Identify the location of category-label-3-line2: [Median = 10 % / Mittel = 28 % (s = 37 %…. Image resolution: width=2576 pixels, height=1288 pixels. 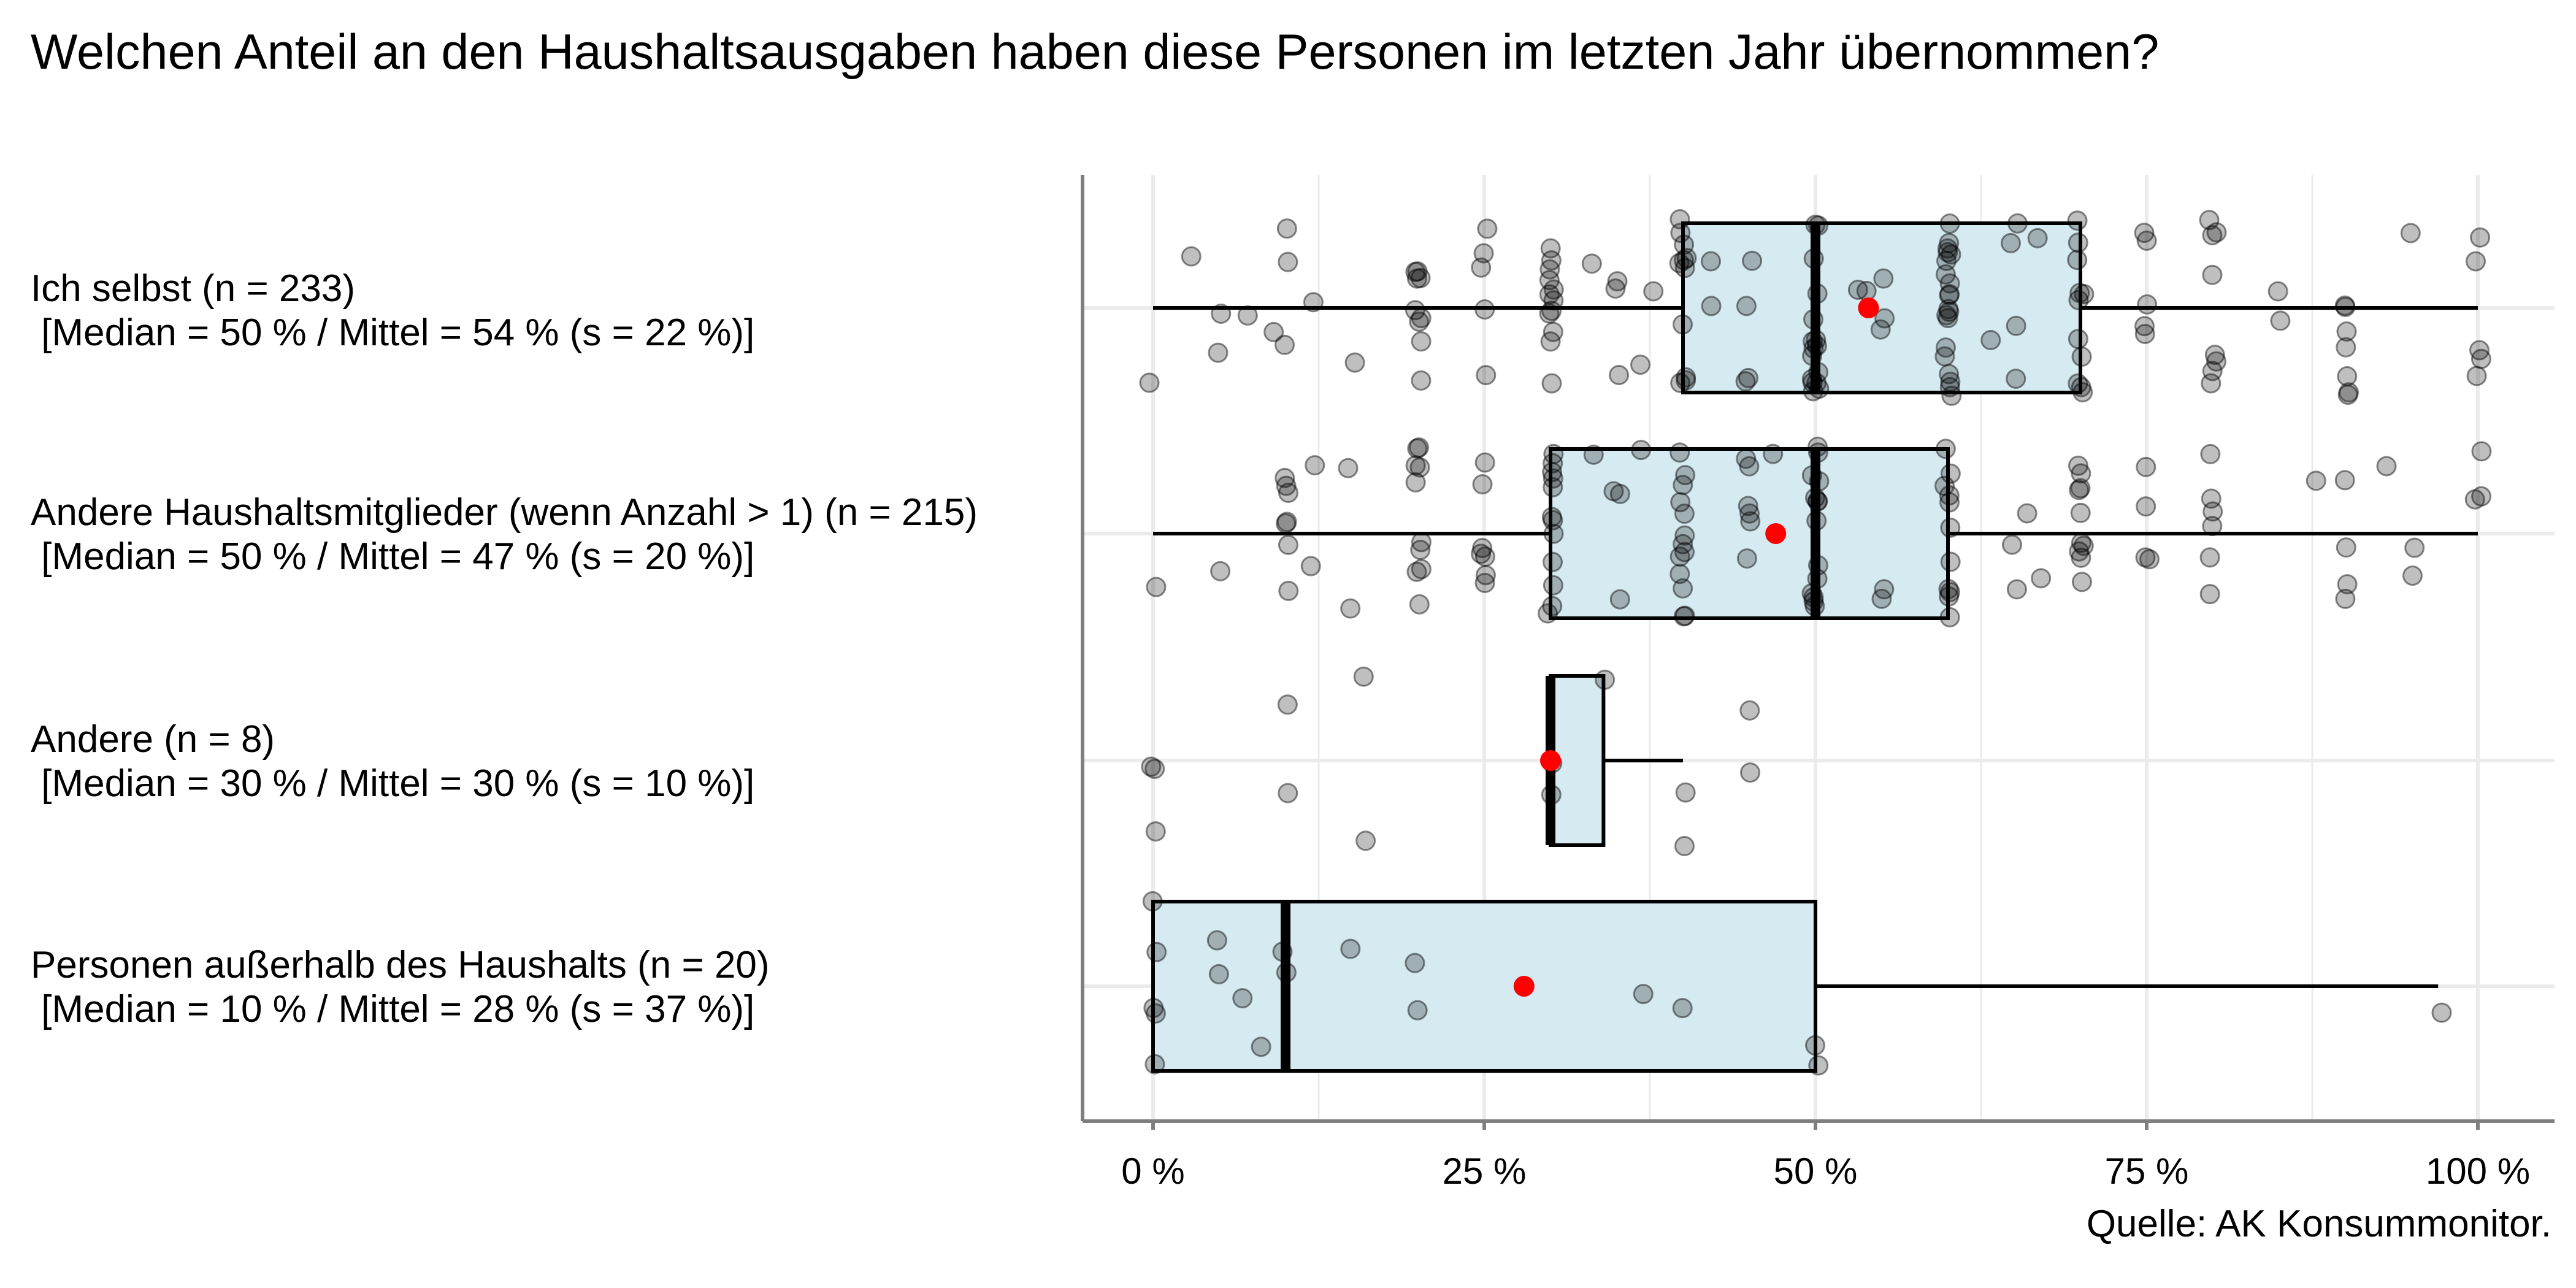
(393, 1009).